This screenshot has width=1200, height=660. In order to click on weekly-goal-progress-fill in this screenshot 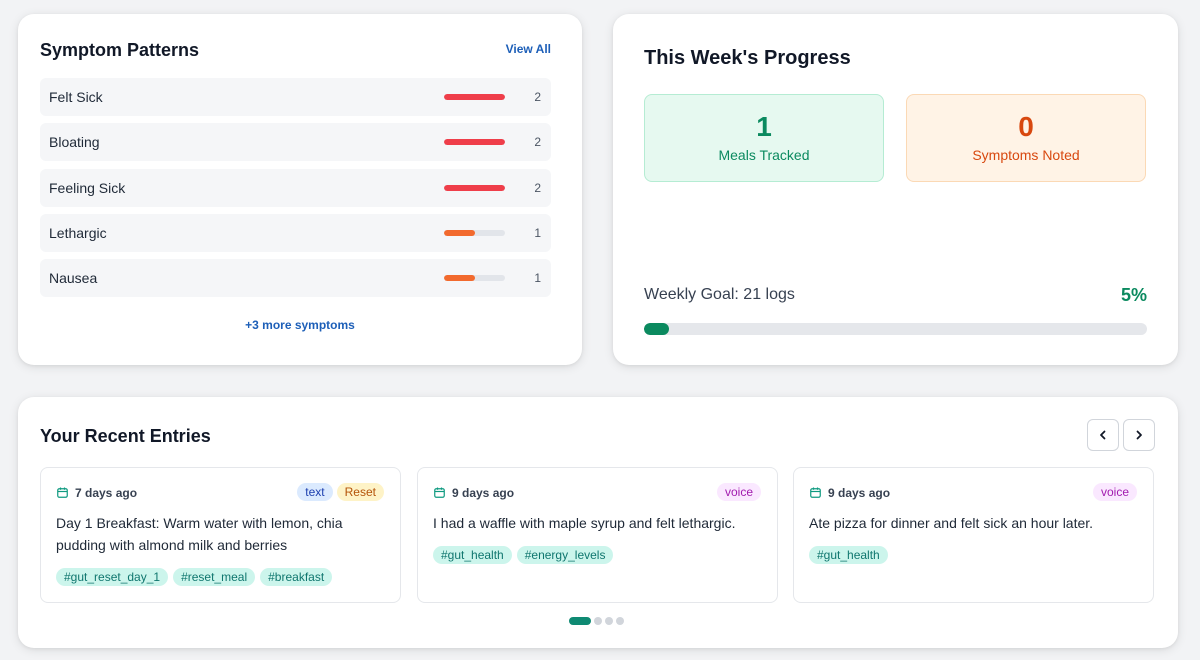, I will do `click(657, 329)`.